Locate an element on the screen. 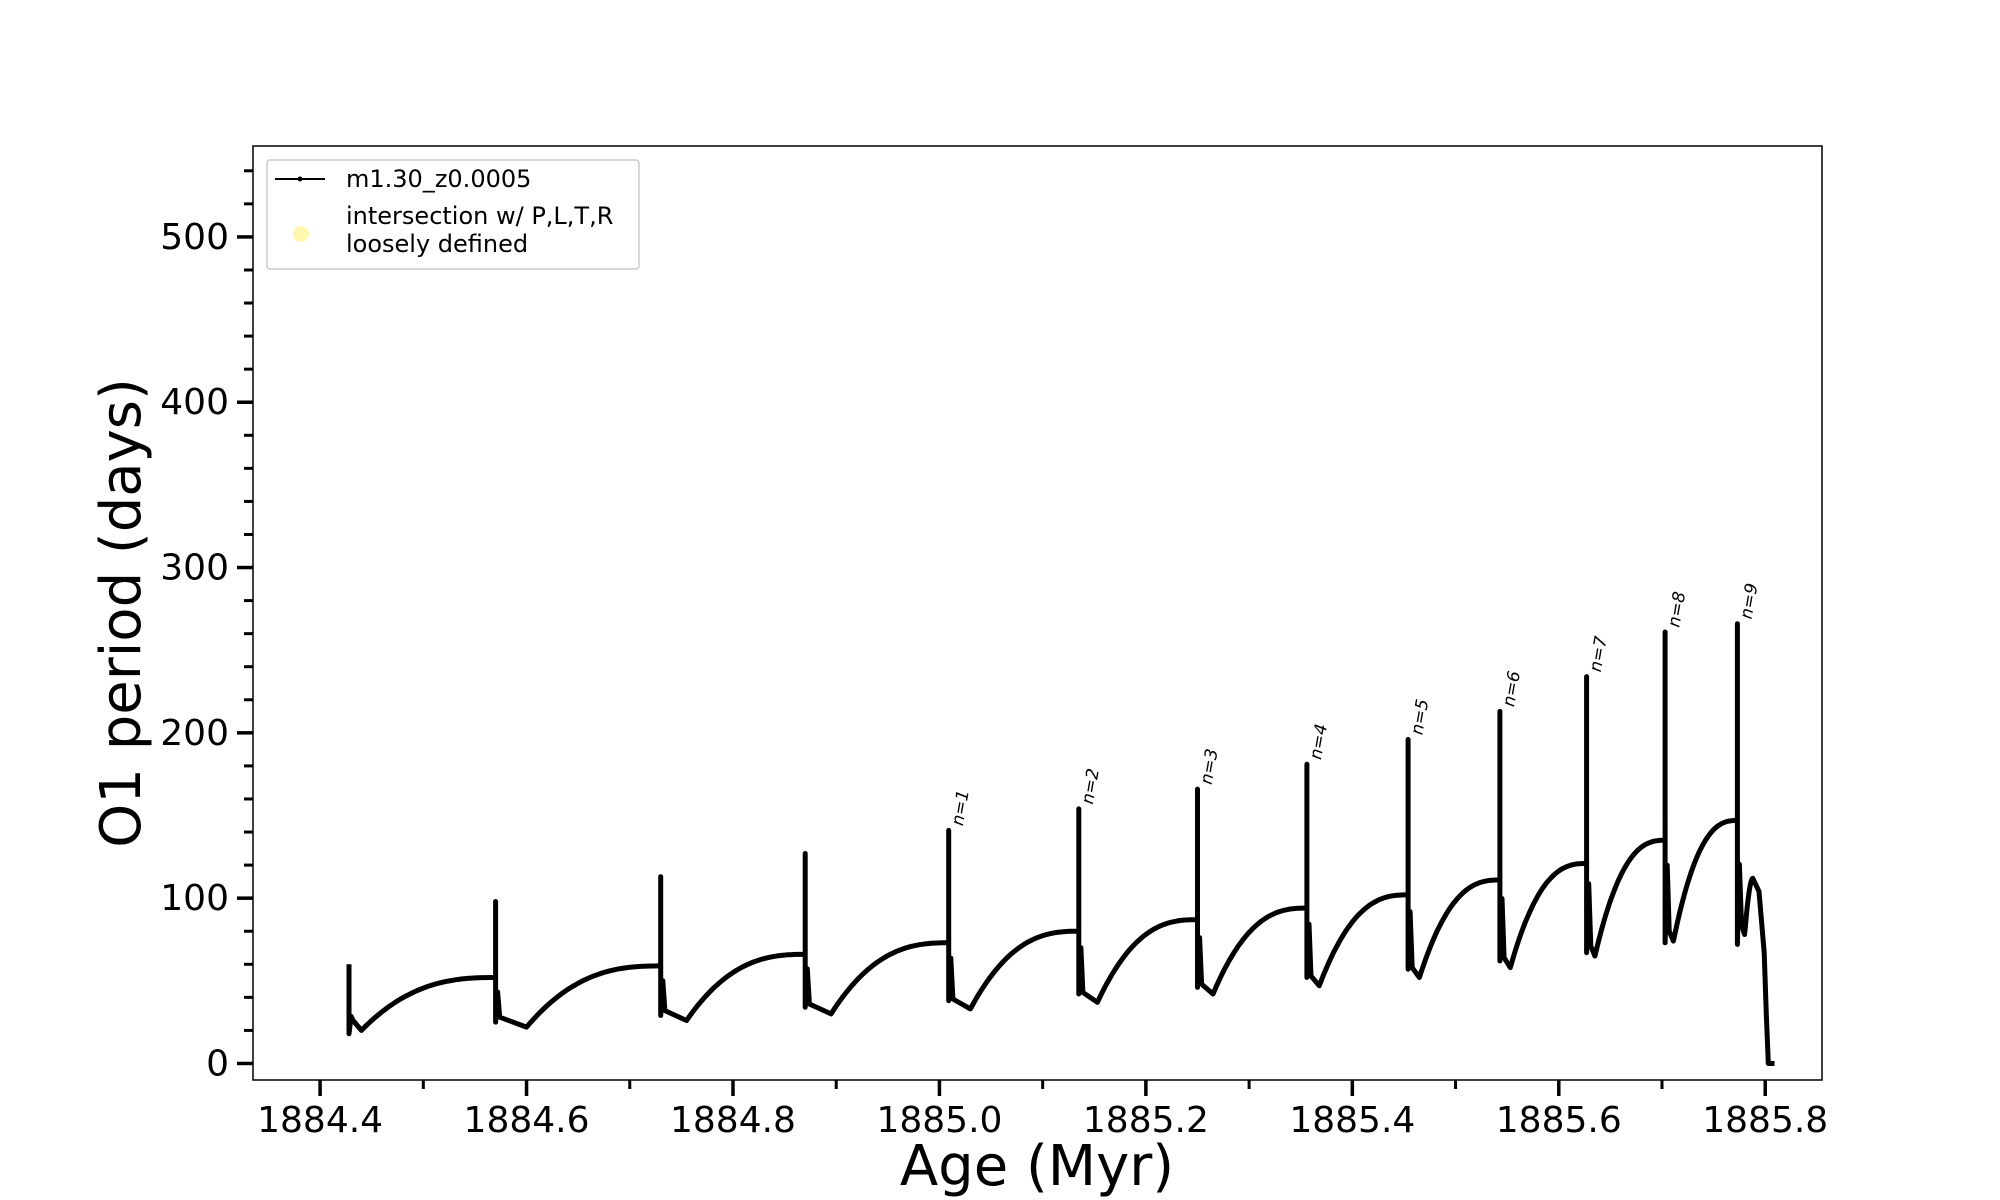 This screenshot has height=1200, width=2000. y-tick-label: 400 is located at coordinates (194, 402).